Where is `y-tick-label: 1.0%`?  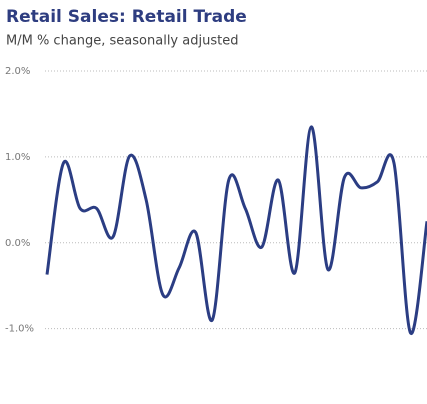
y-tick-label: 1.0% is located at coordinates (17, 157).